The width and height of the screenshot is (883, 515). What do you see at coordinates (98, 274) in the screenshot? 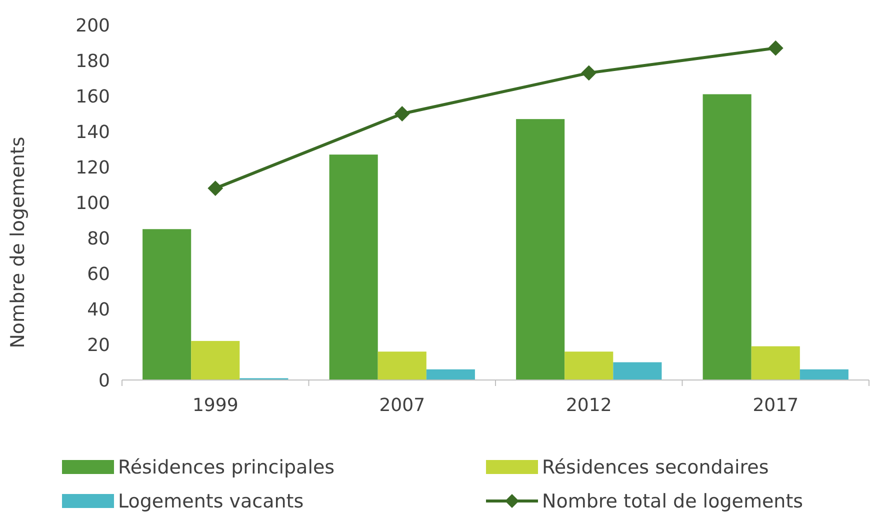
I see `y-tick-label: 60` at bounding box center [98, 274].